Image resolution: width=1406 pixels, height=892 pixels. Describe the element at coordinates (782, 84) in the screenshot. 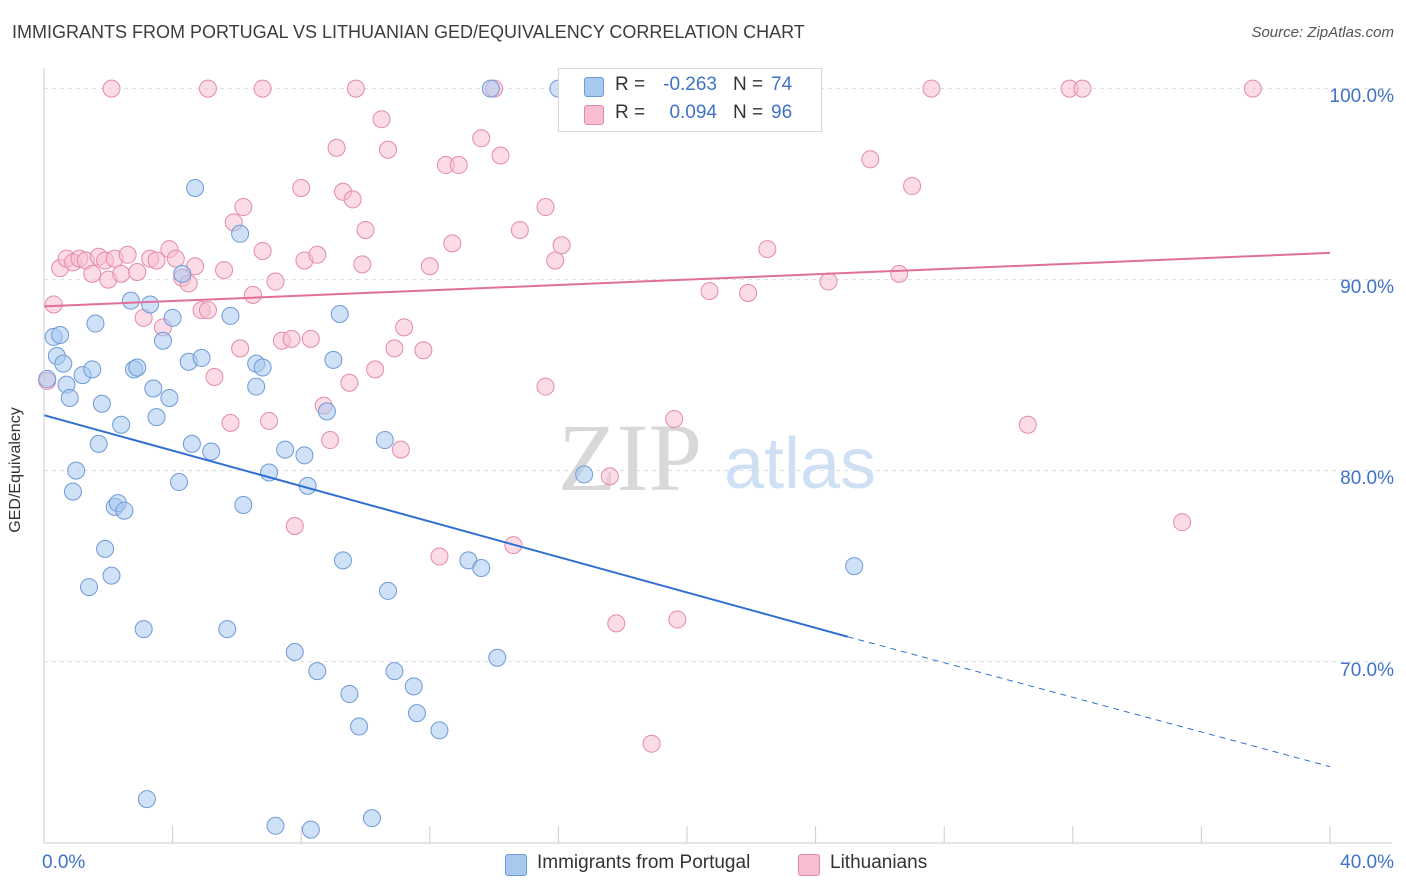

I see `n-value: 74` at that location.